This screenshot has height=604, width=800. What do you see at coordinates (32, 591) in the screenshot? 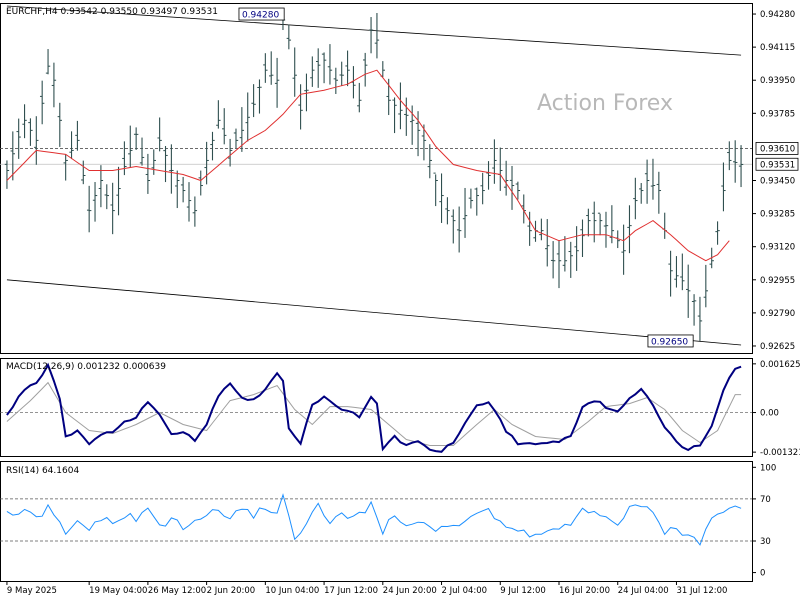
I see `x-axis-label: 9 May 2025` at bounding box center [32, 591].